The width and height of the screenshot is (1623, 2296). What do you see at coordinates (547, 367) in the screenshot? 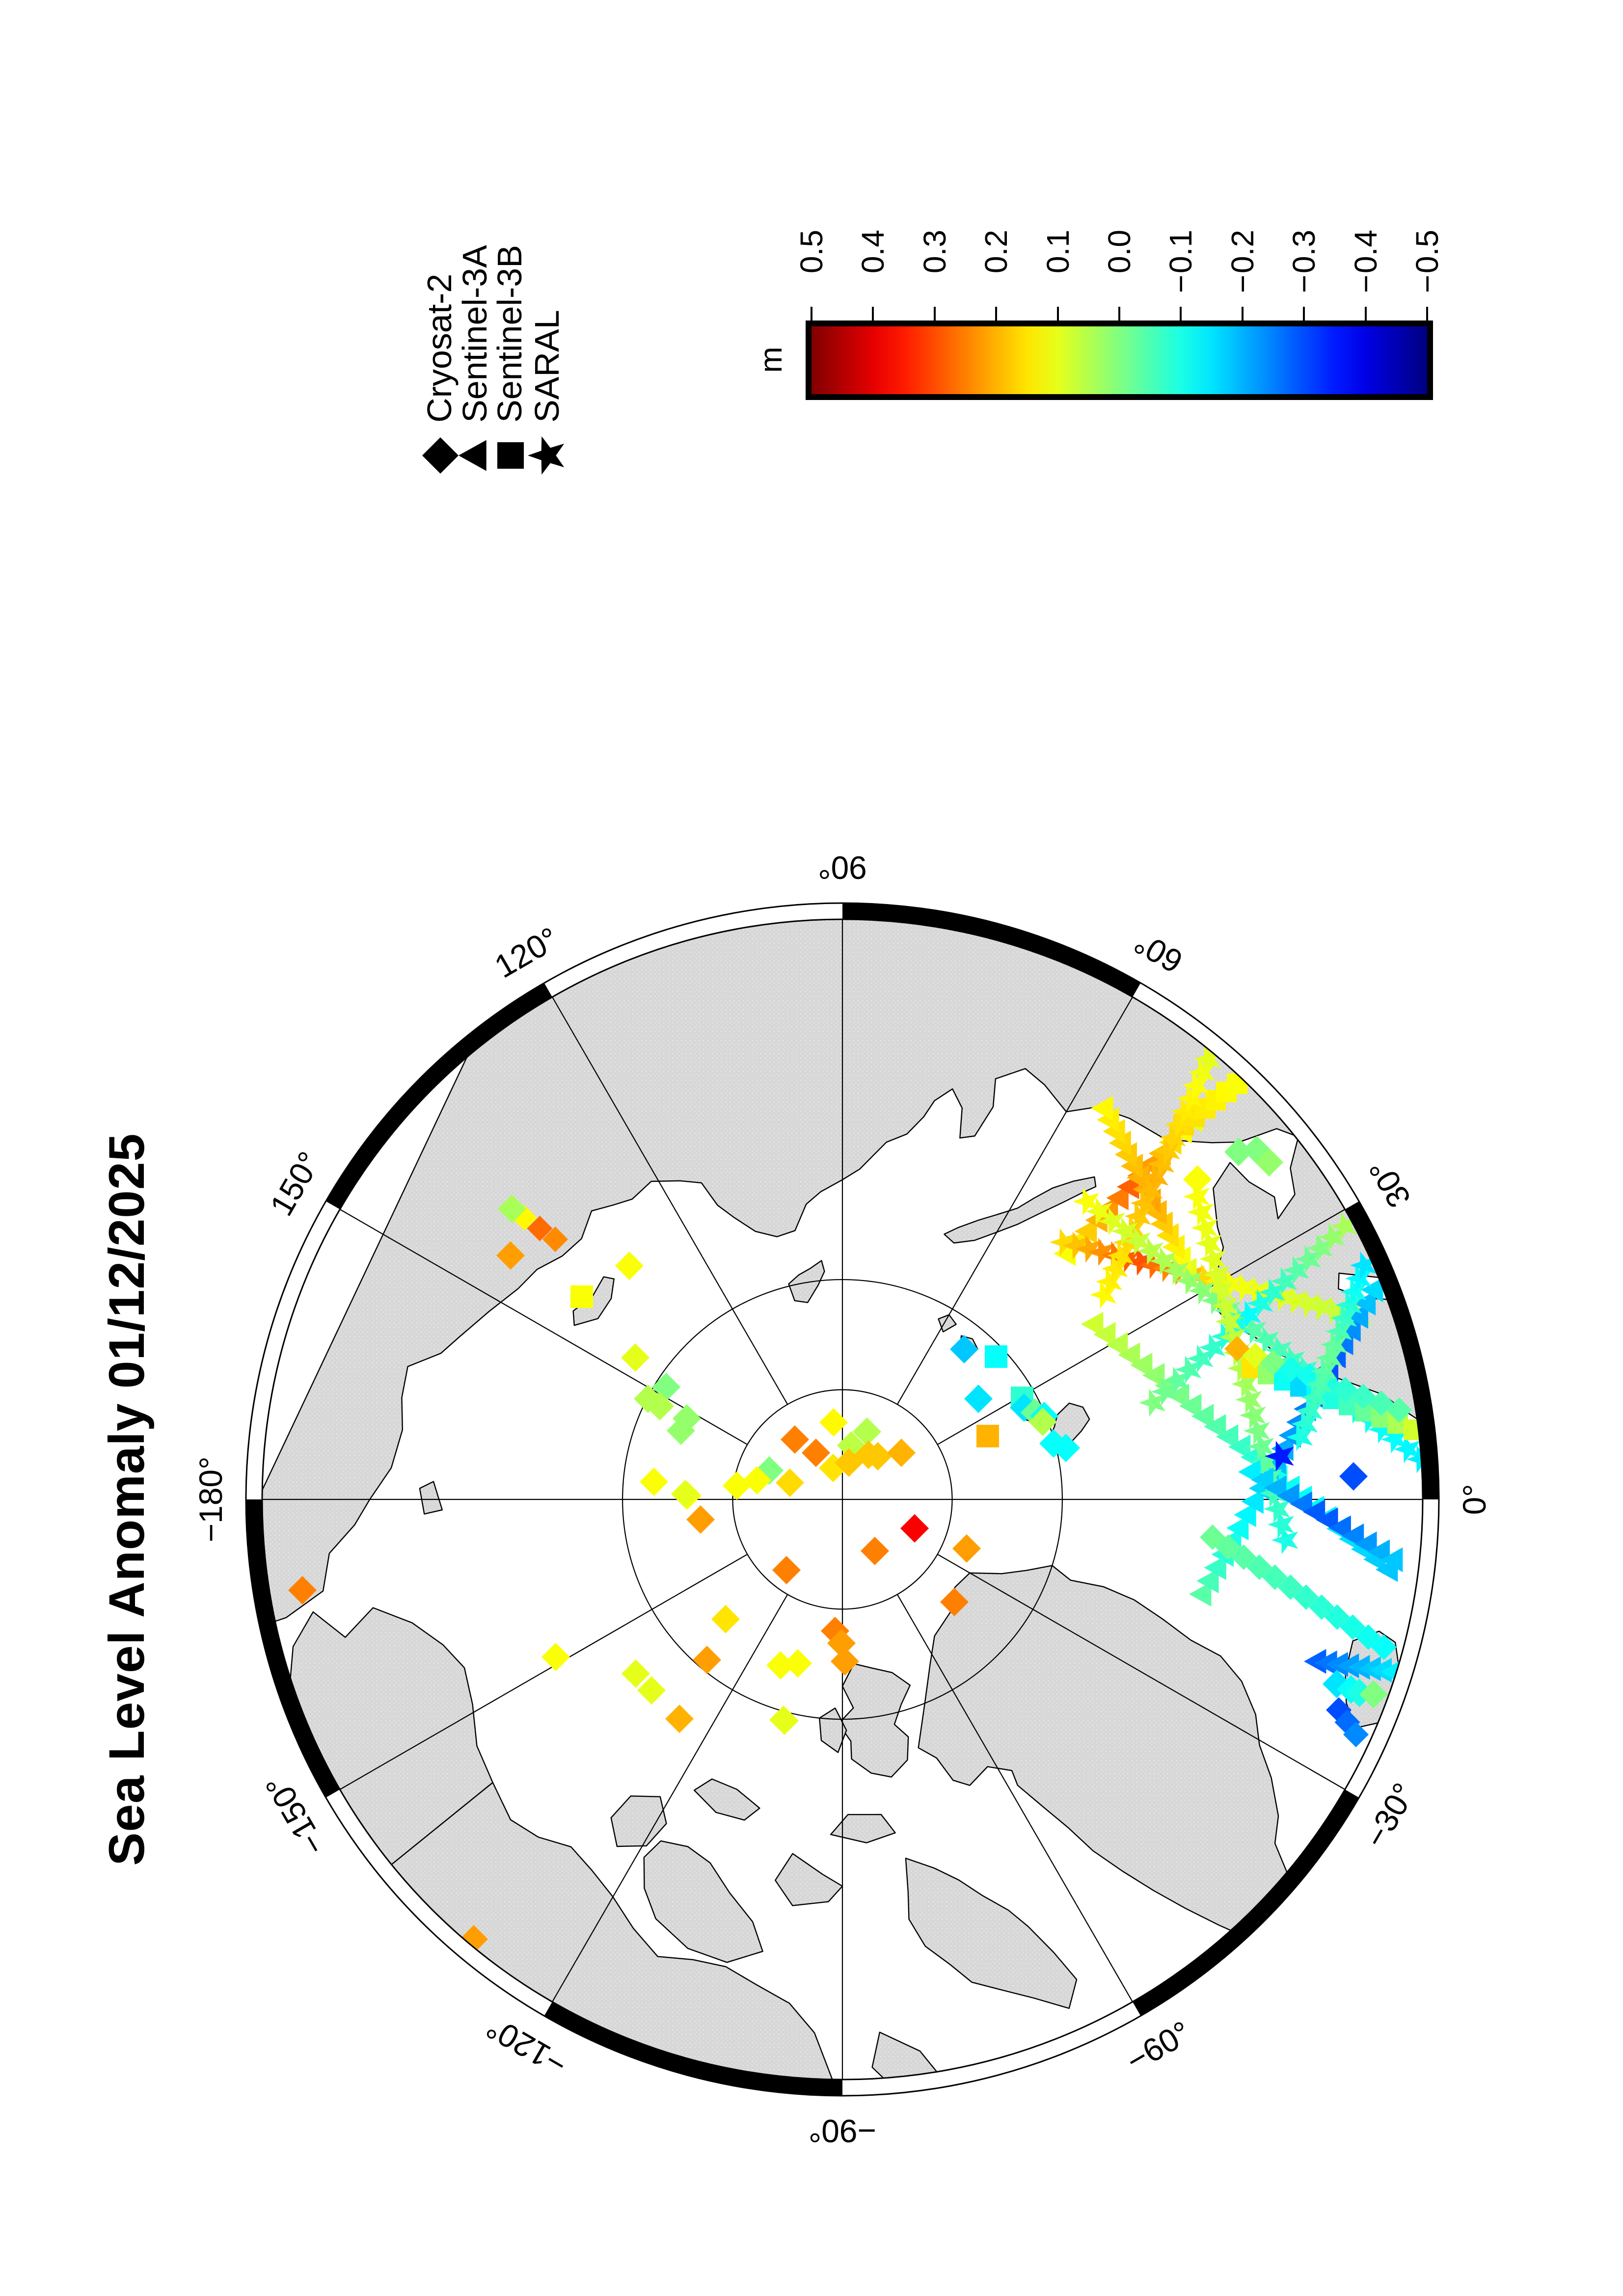
I see `legend-label: SARAL` at bounding box center [547, 367].